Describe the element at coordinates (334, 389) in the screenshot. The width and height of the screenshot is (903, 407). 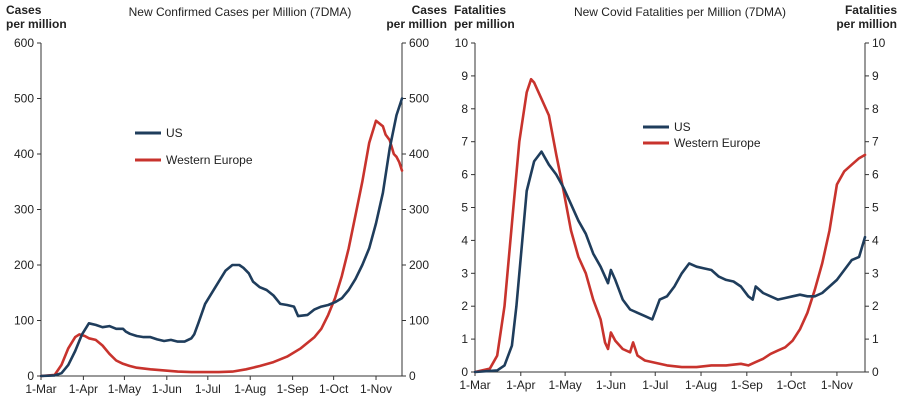
I see `cases-x-tick-label: 1-Oct` at that location.